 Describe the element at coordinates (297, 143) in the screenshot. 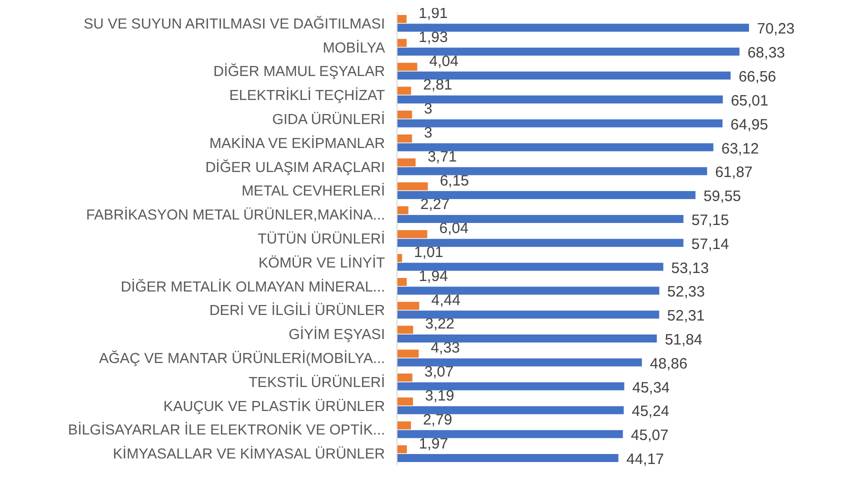

I see `y-tick-label: MAKİNA VE EKİPMANLAR` at that location.